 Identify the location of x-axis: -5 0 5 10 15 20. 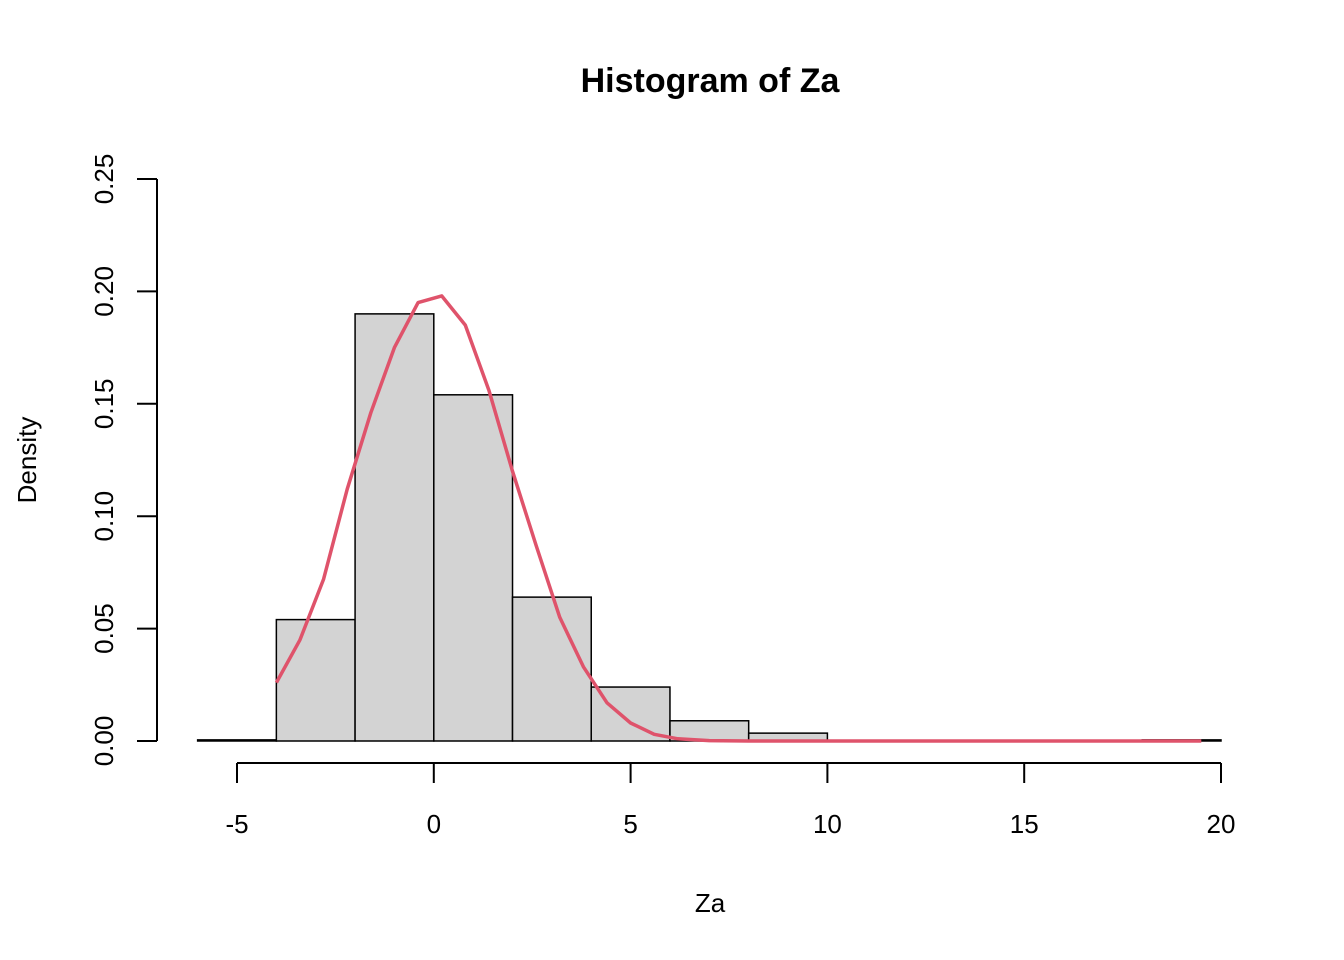
(730, 800).